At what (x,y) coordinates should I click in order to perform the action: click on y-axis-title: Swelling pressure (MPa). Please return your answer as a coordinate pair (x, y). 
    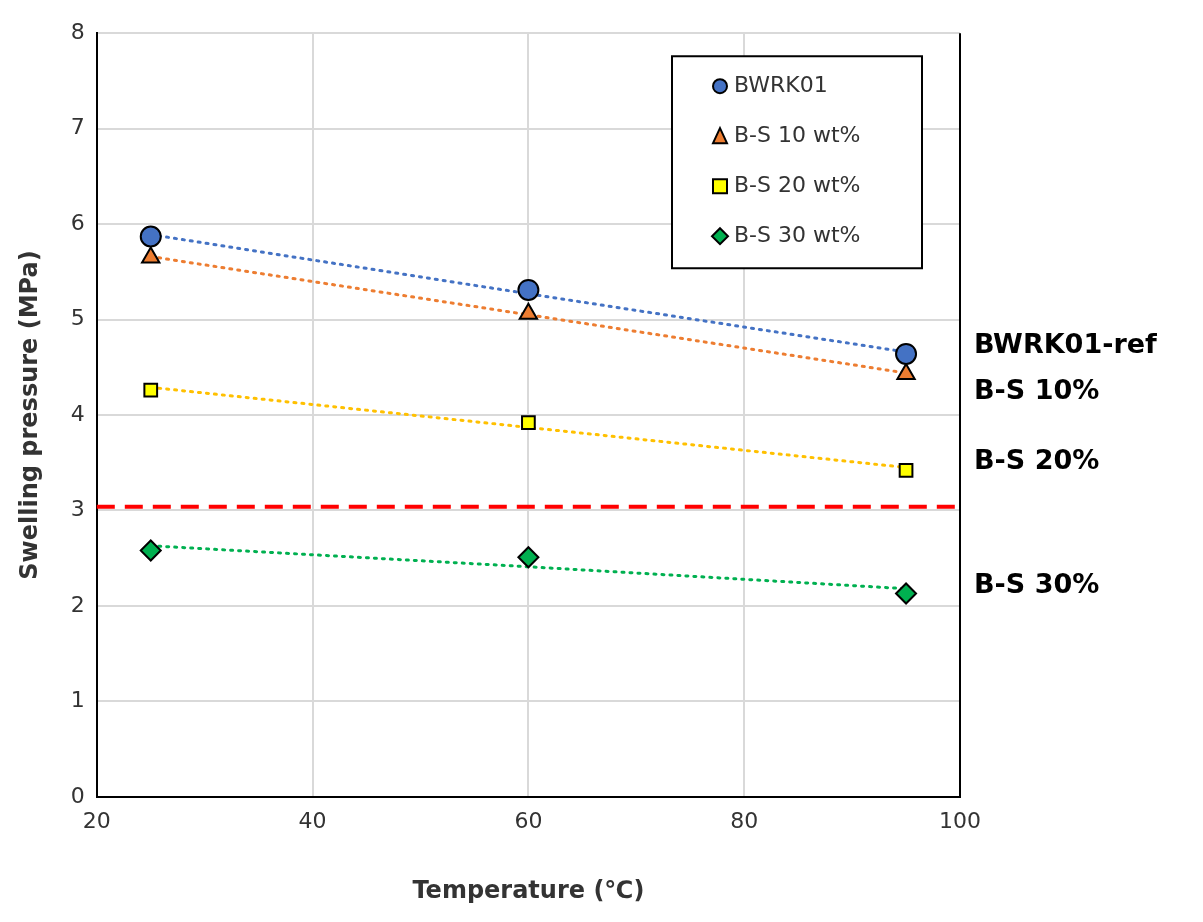
    Looking at the image, I should click on (28, 415).